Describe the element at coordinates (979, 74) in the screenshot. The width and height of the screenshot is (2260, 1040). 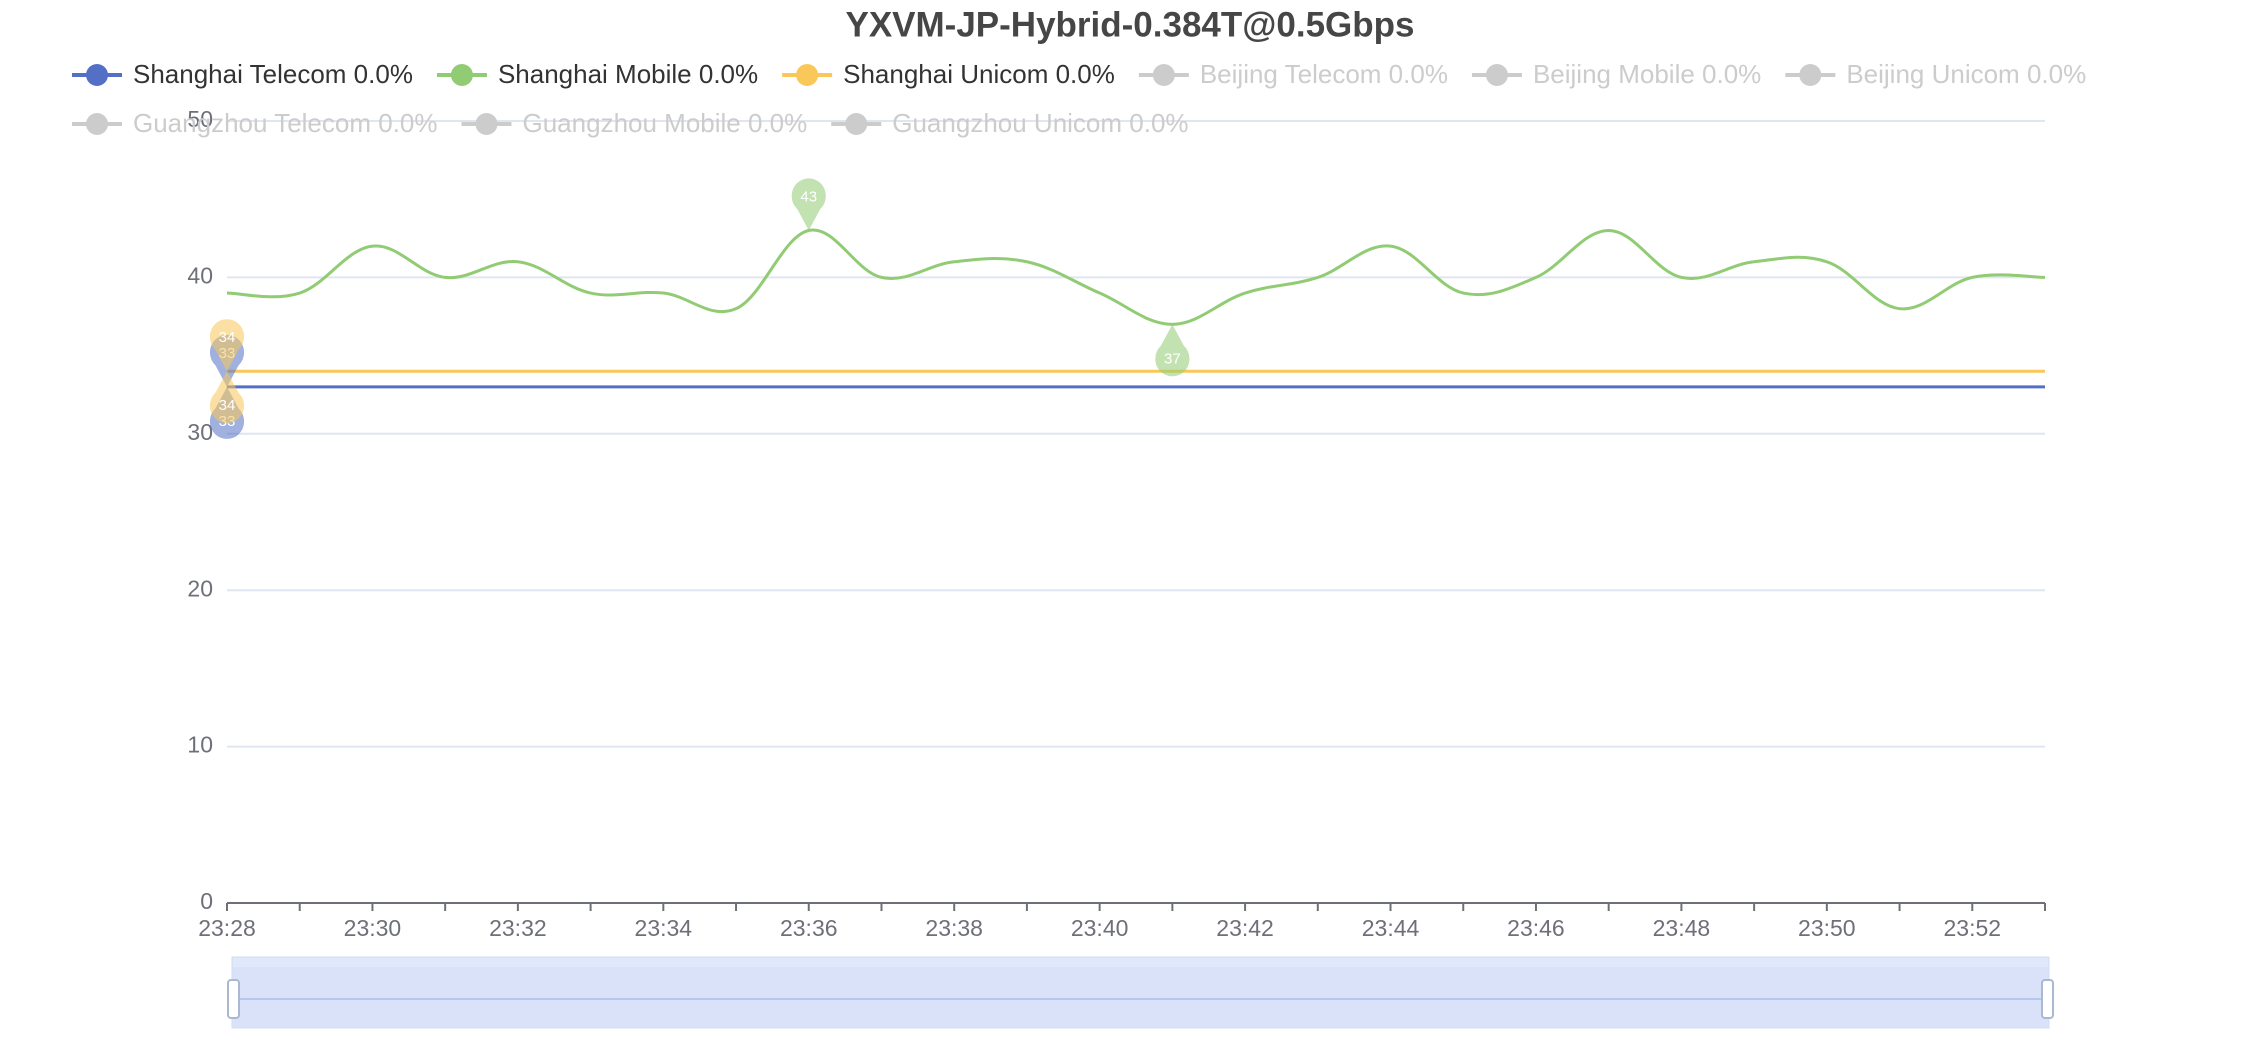
I see `legend-label: Shanghai Unicom 0.0%` at that location.